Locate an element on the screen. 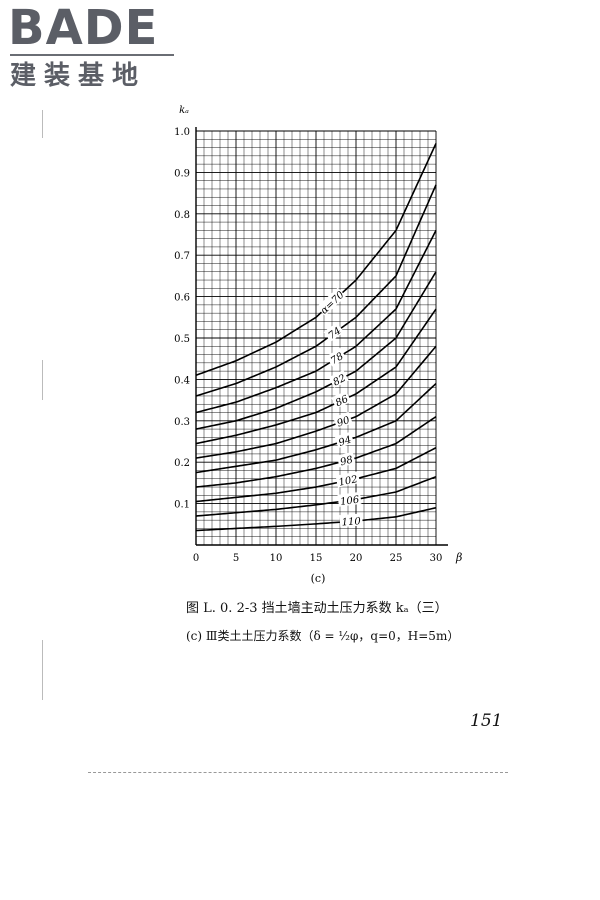 This screenshot has width=600, height=900. series-label-group: 94 is located at coordinates (344, 440).